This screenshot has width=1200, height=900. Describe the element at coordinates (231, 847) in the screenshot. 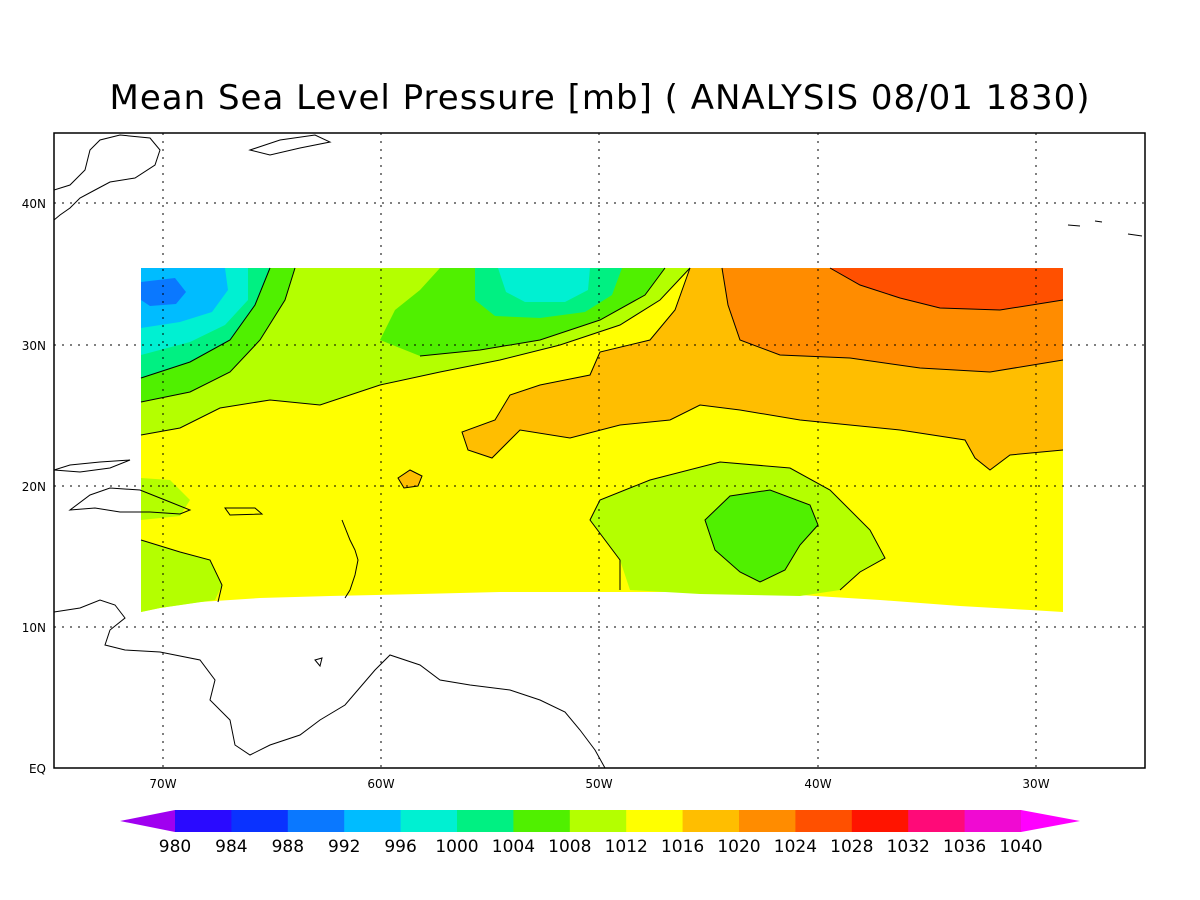

I see `colorbar-level-label: 984` at that location.